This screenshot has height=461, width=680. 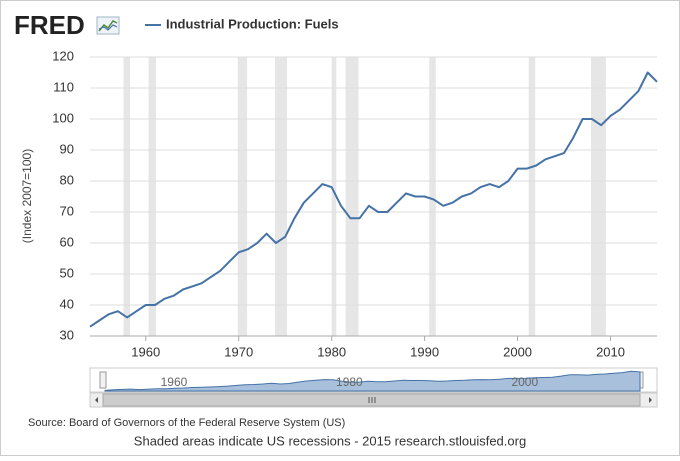 I want to click on scrollbar, so click(x=373, y=400).